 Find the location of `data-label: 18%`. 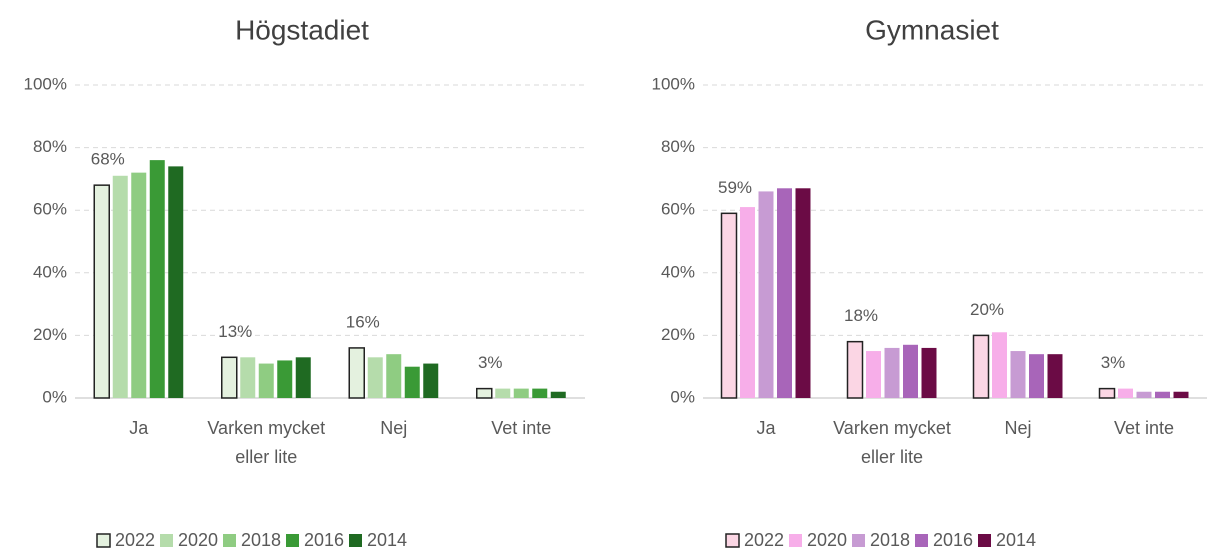

data-label: 18% is located at coordinates (861, 315).